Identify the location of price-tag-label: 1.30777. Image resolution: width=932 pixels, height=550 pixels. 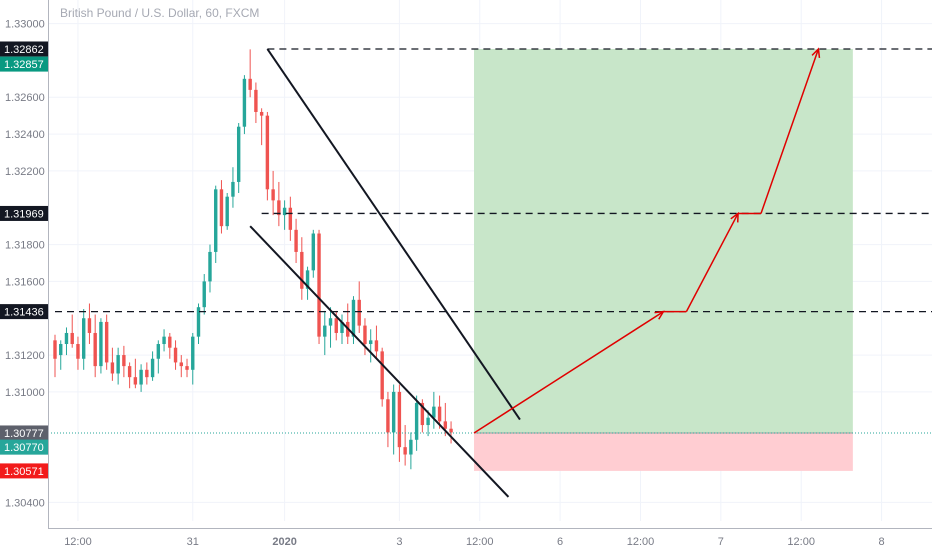
(24, 434).